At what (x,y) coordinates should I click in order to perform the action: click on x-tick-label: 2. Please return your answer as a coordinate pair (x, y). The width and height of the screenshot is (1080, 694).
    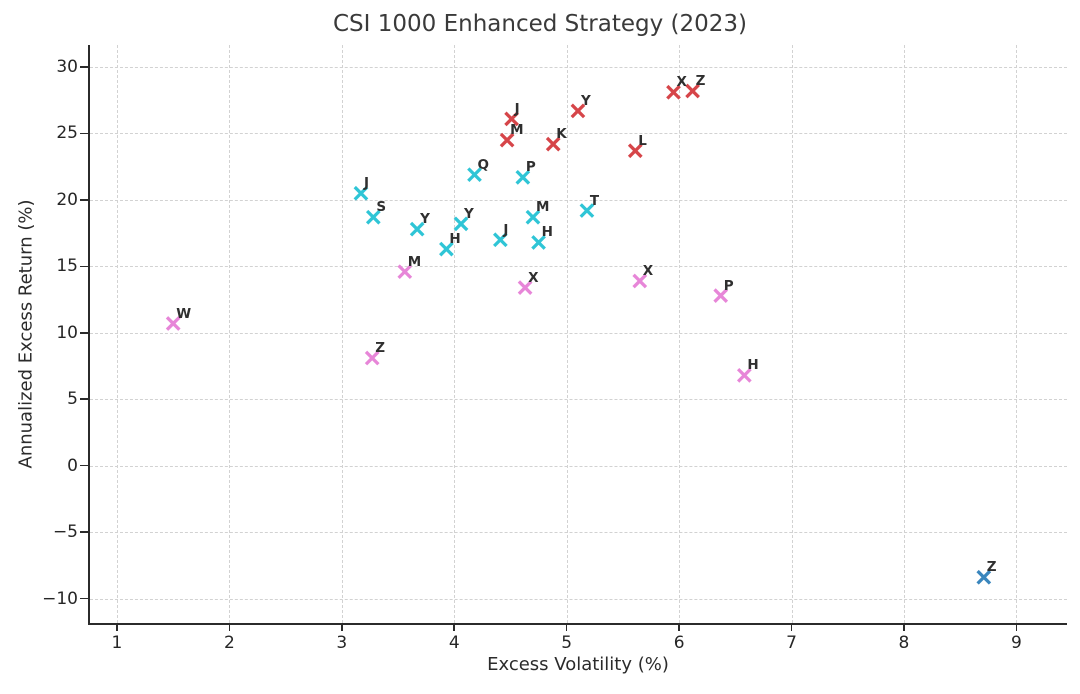
    Looking at the image, I should click on (229, 643).